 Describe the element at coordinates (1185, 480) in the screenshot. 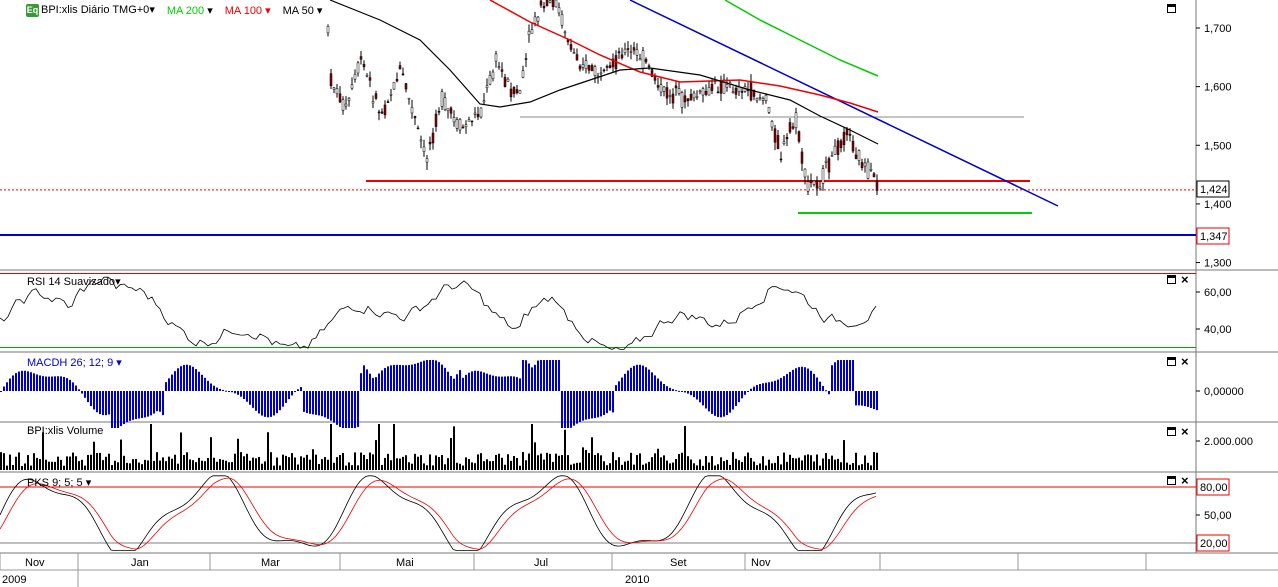

I see `pks-close-icon: ×` at that location.